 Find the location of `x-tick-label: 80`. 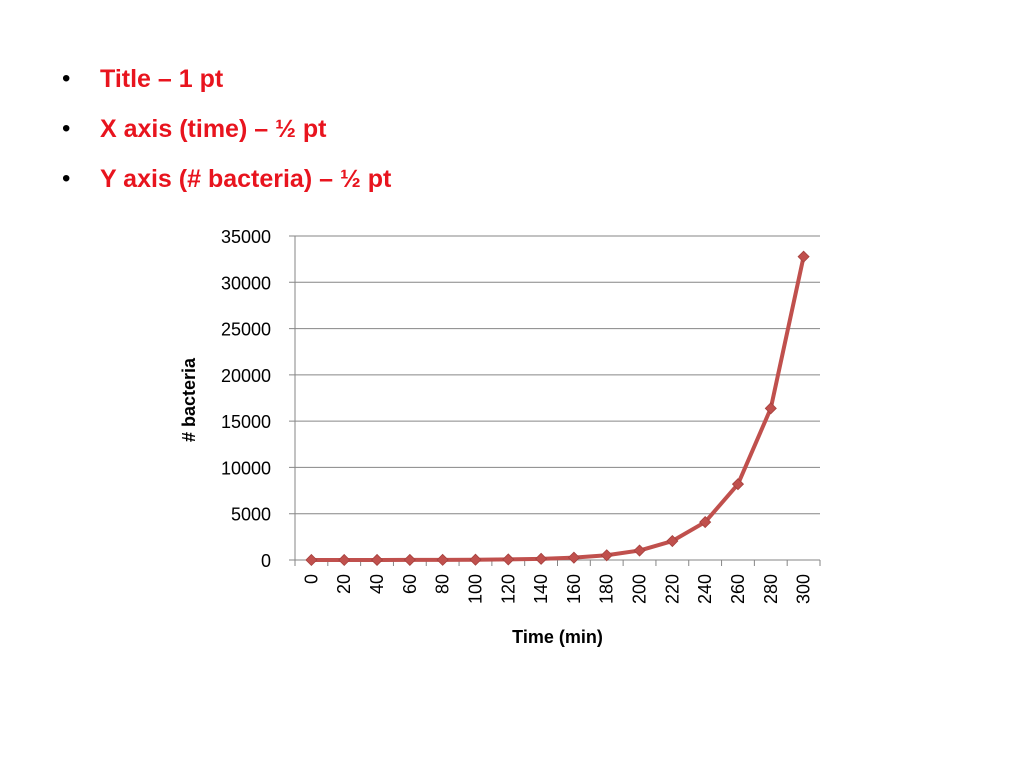

x-tick-label: 80 is located at coordinates (443, 584).